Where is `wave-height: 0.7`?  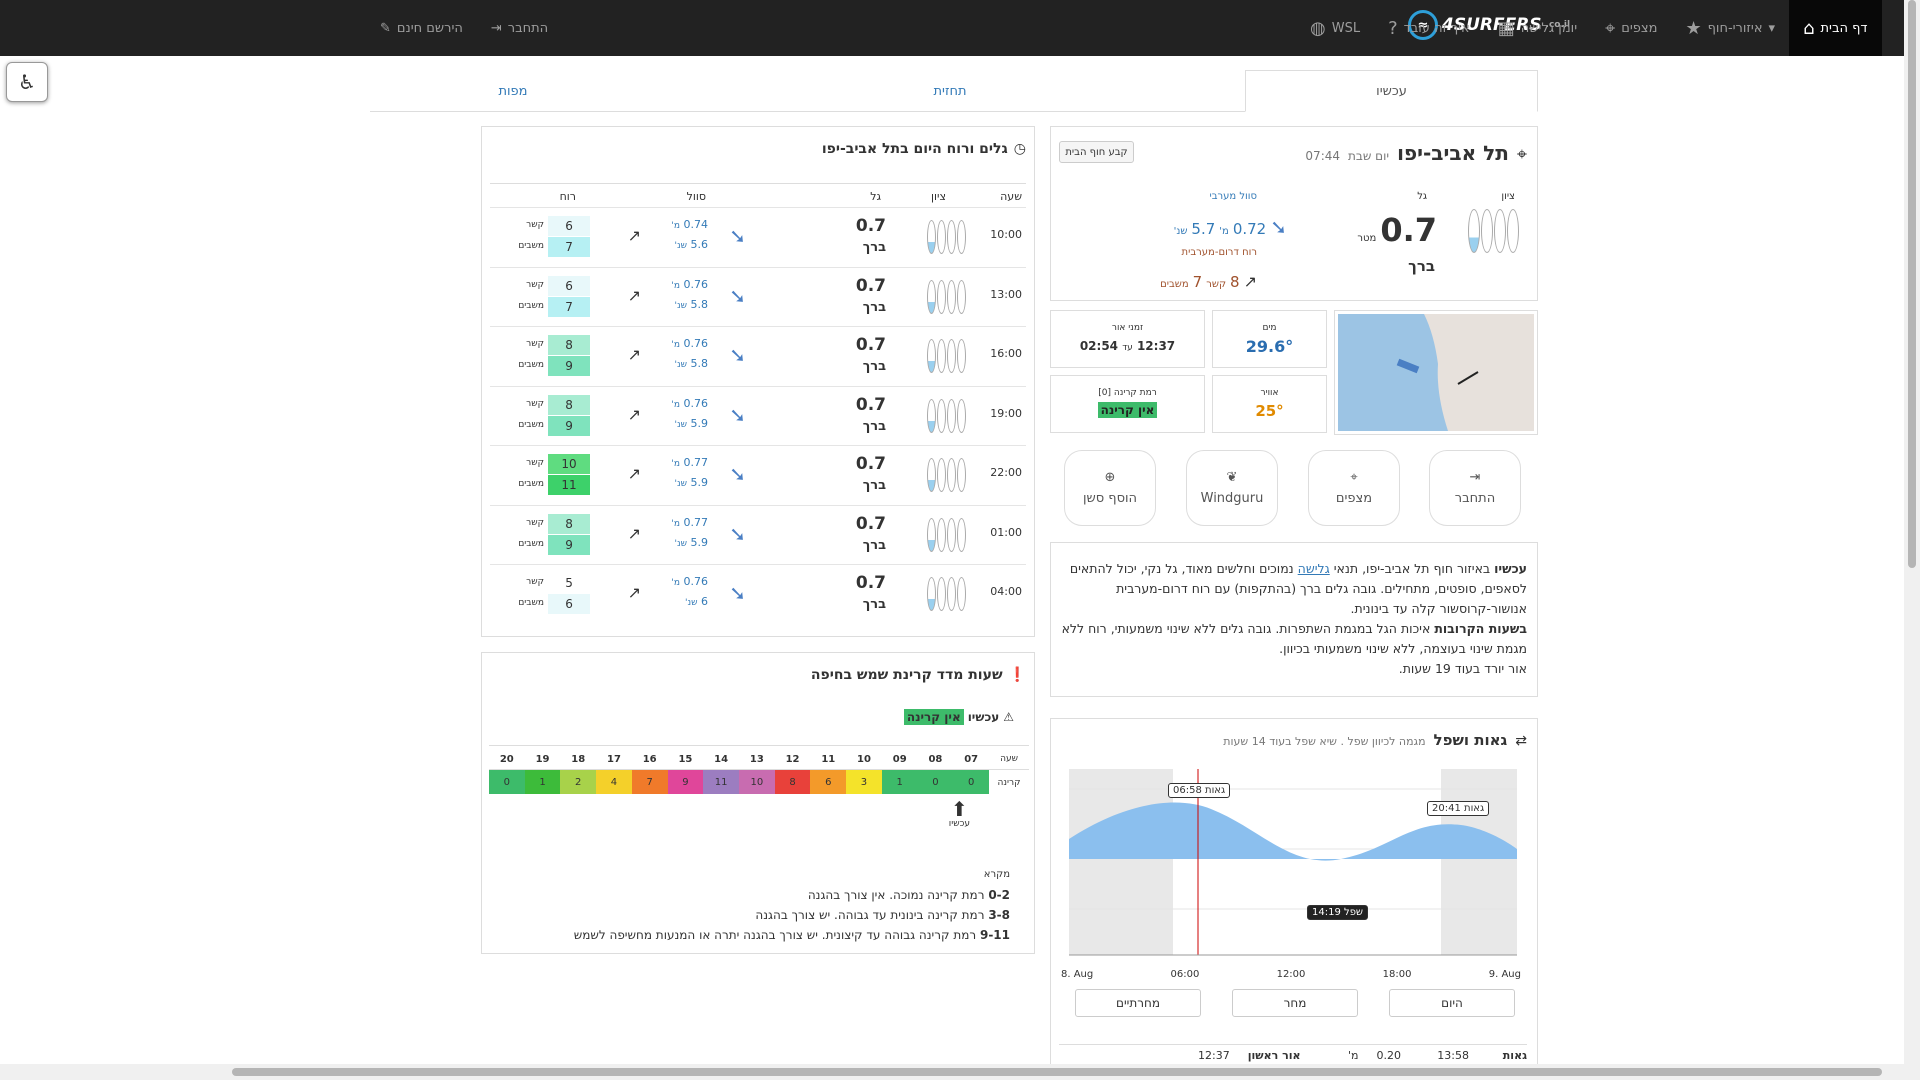
wave-height: 0.7 is located at coordinates (1408, 230).